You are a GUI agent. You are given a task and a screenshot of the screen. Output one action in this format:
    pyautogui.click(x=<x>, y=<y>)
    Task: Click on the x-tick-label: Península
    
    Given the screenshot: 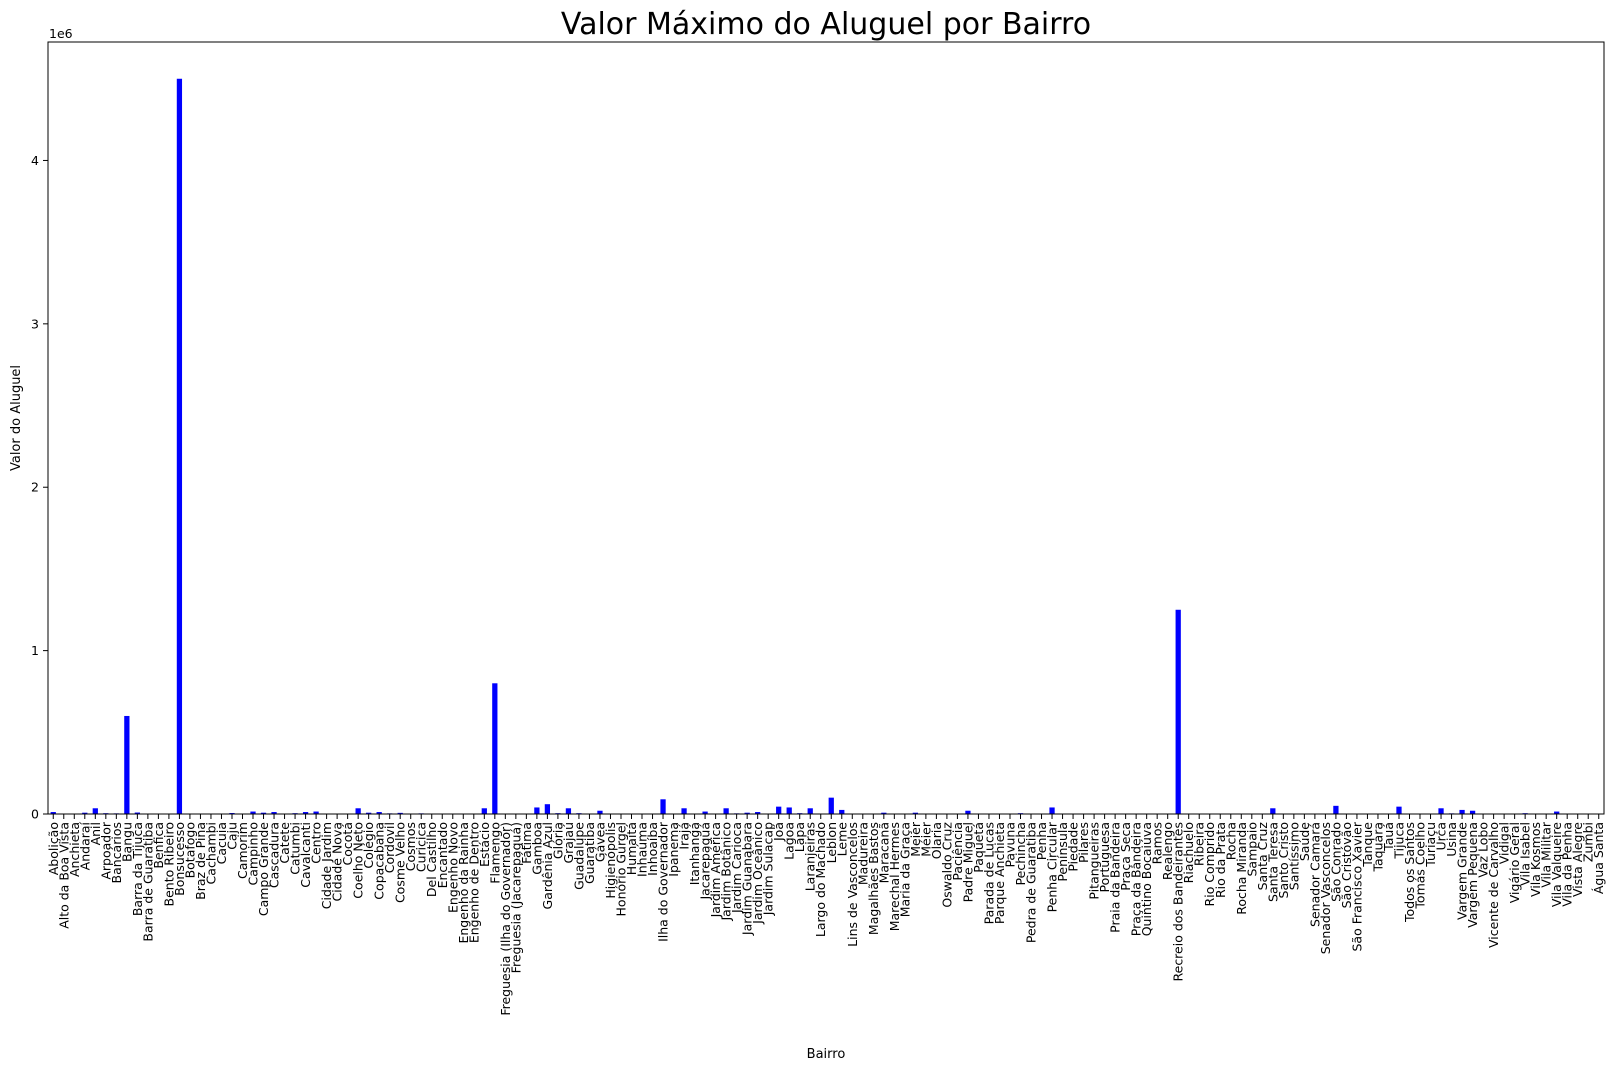 What is the action you would take?
    pyautogui.click(x=1062, y=852)
    